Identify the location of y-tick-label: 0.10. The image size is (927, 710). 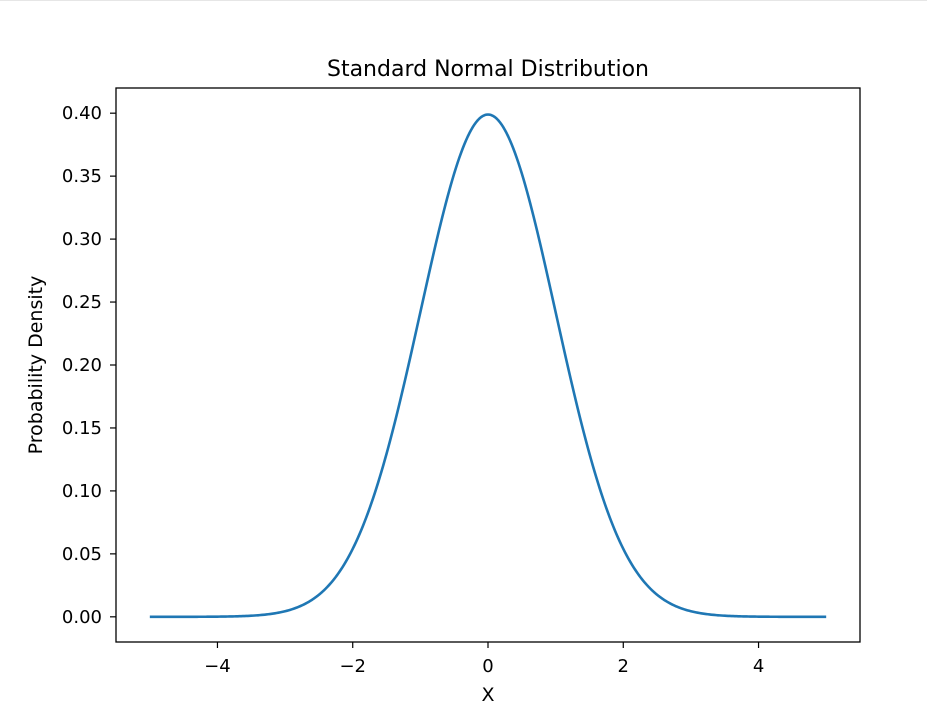
(82, 491).